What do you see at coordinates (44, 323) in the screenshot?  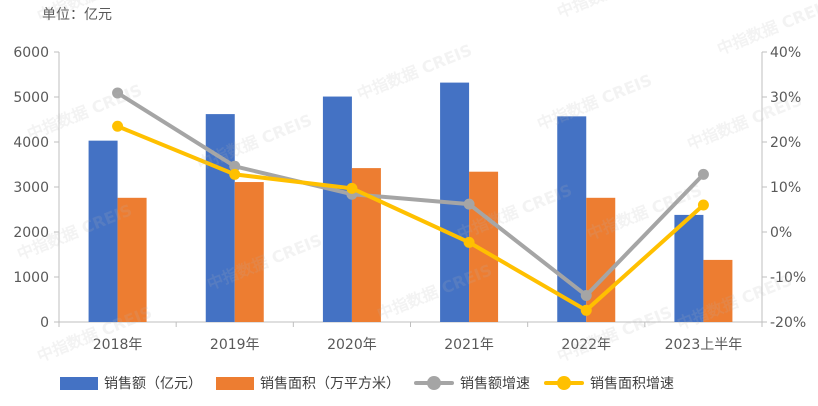 I see `left-axis-tick-label: 0` at bounding box center [44, 323].